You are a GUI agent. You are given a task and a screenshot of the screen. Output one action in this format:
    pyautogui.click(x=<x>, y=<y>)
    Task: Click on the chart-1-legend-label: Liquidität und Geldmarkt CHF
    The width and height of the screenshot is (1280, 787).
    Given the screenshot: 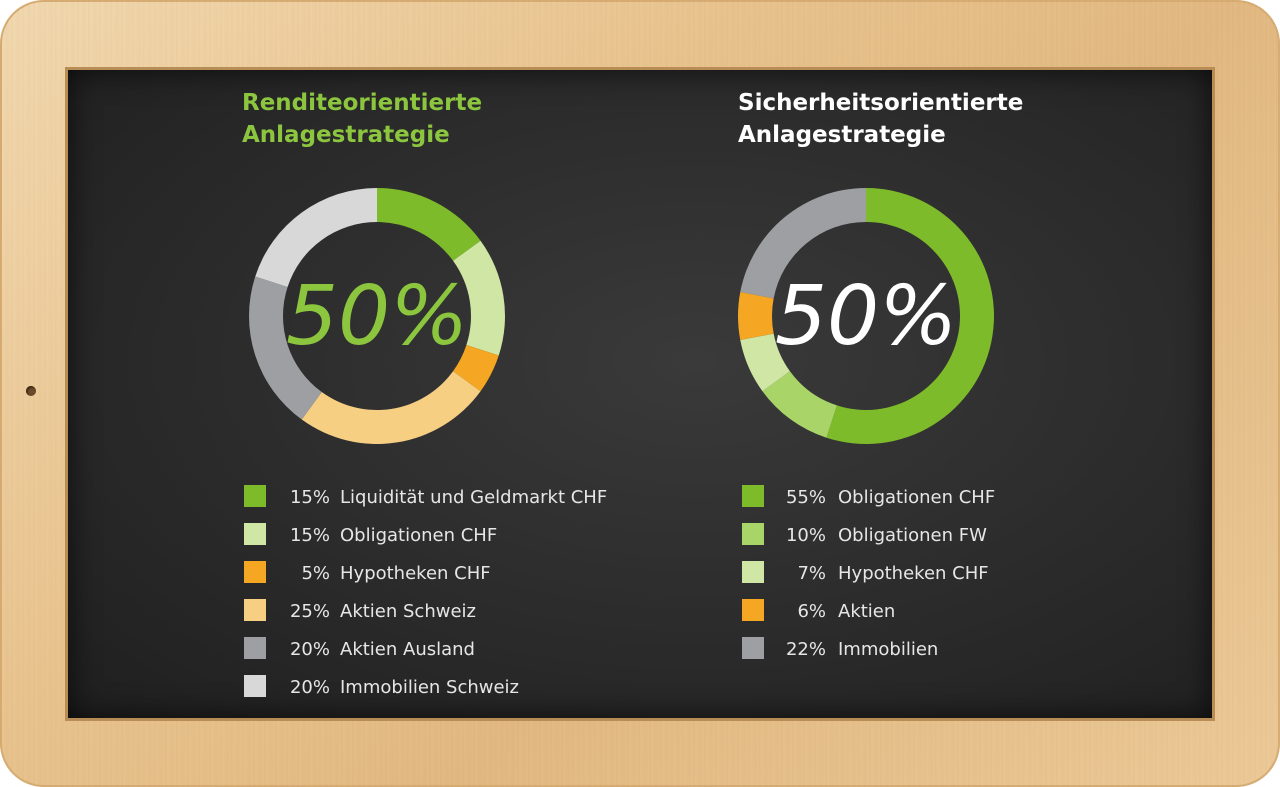 What is the action you would take?
    pyautogui.click(x=473, y=497)
    